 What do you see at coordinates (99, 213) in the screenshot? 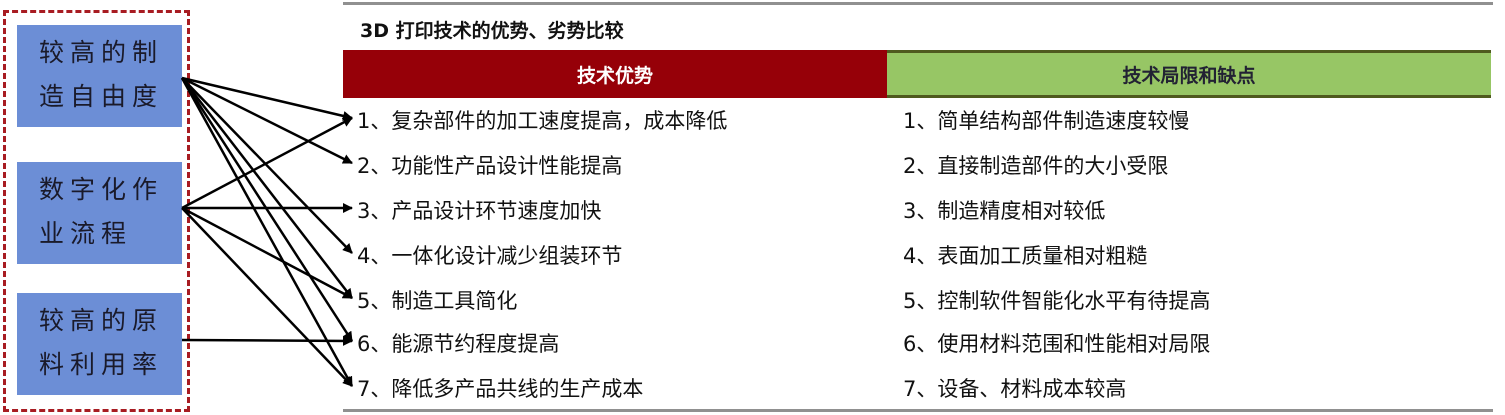
I see `feature-box-digital: 数字化作 业流程` at bounding box center [99, 213].